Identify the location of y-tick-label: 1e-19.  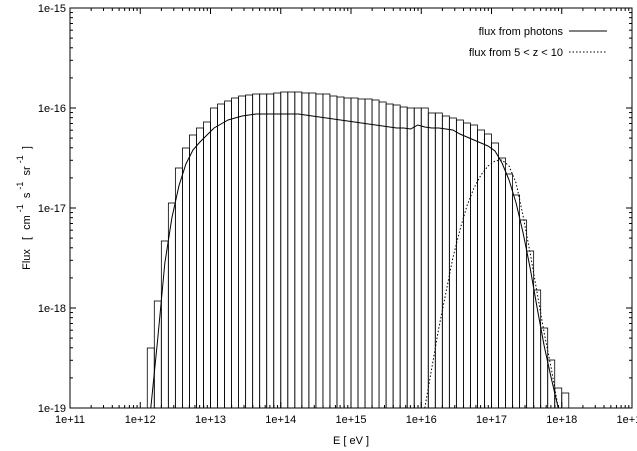
(52, 409).